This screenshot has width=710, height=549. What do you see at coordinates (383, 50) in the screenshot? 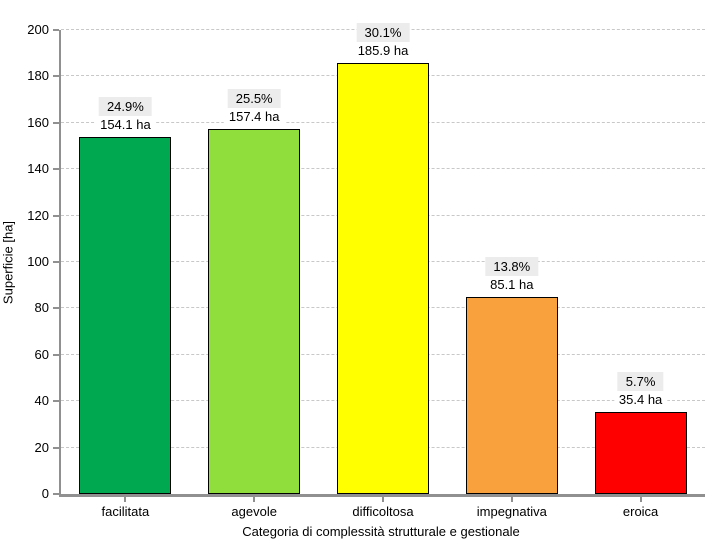
I see `bar-value-label: 185.9 ha` at bounding box center [383, 50].